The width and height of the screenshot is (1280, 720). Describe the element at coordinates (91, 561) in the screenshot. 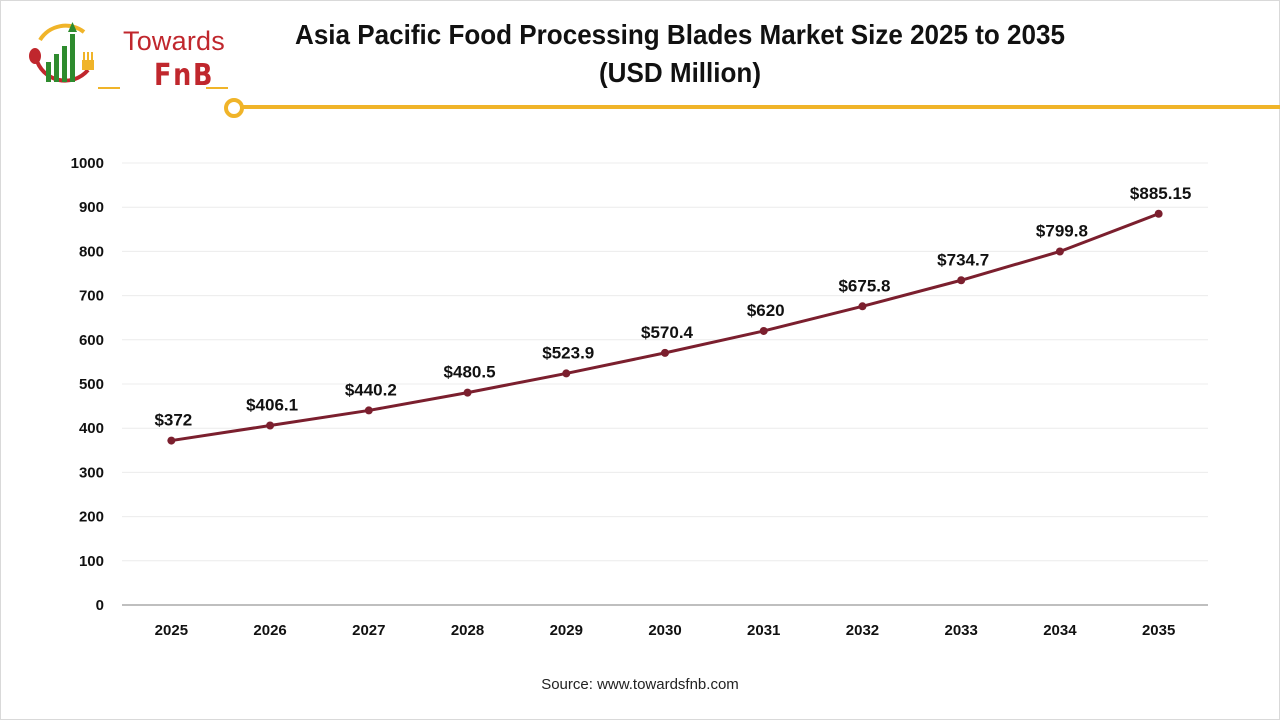

I see `y-tick-label: 100` at that location.